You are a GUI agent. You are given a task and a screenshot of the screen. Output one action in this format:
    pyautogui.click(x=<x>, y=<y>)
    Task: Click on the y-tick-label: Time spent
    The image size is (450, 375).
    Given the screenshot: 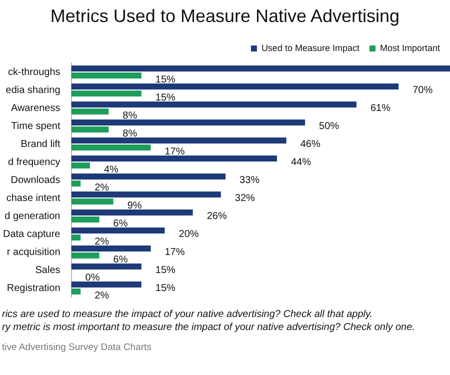 What is the action you would take?
    pyautogui.click(x=35, y=126)
    